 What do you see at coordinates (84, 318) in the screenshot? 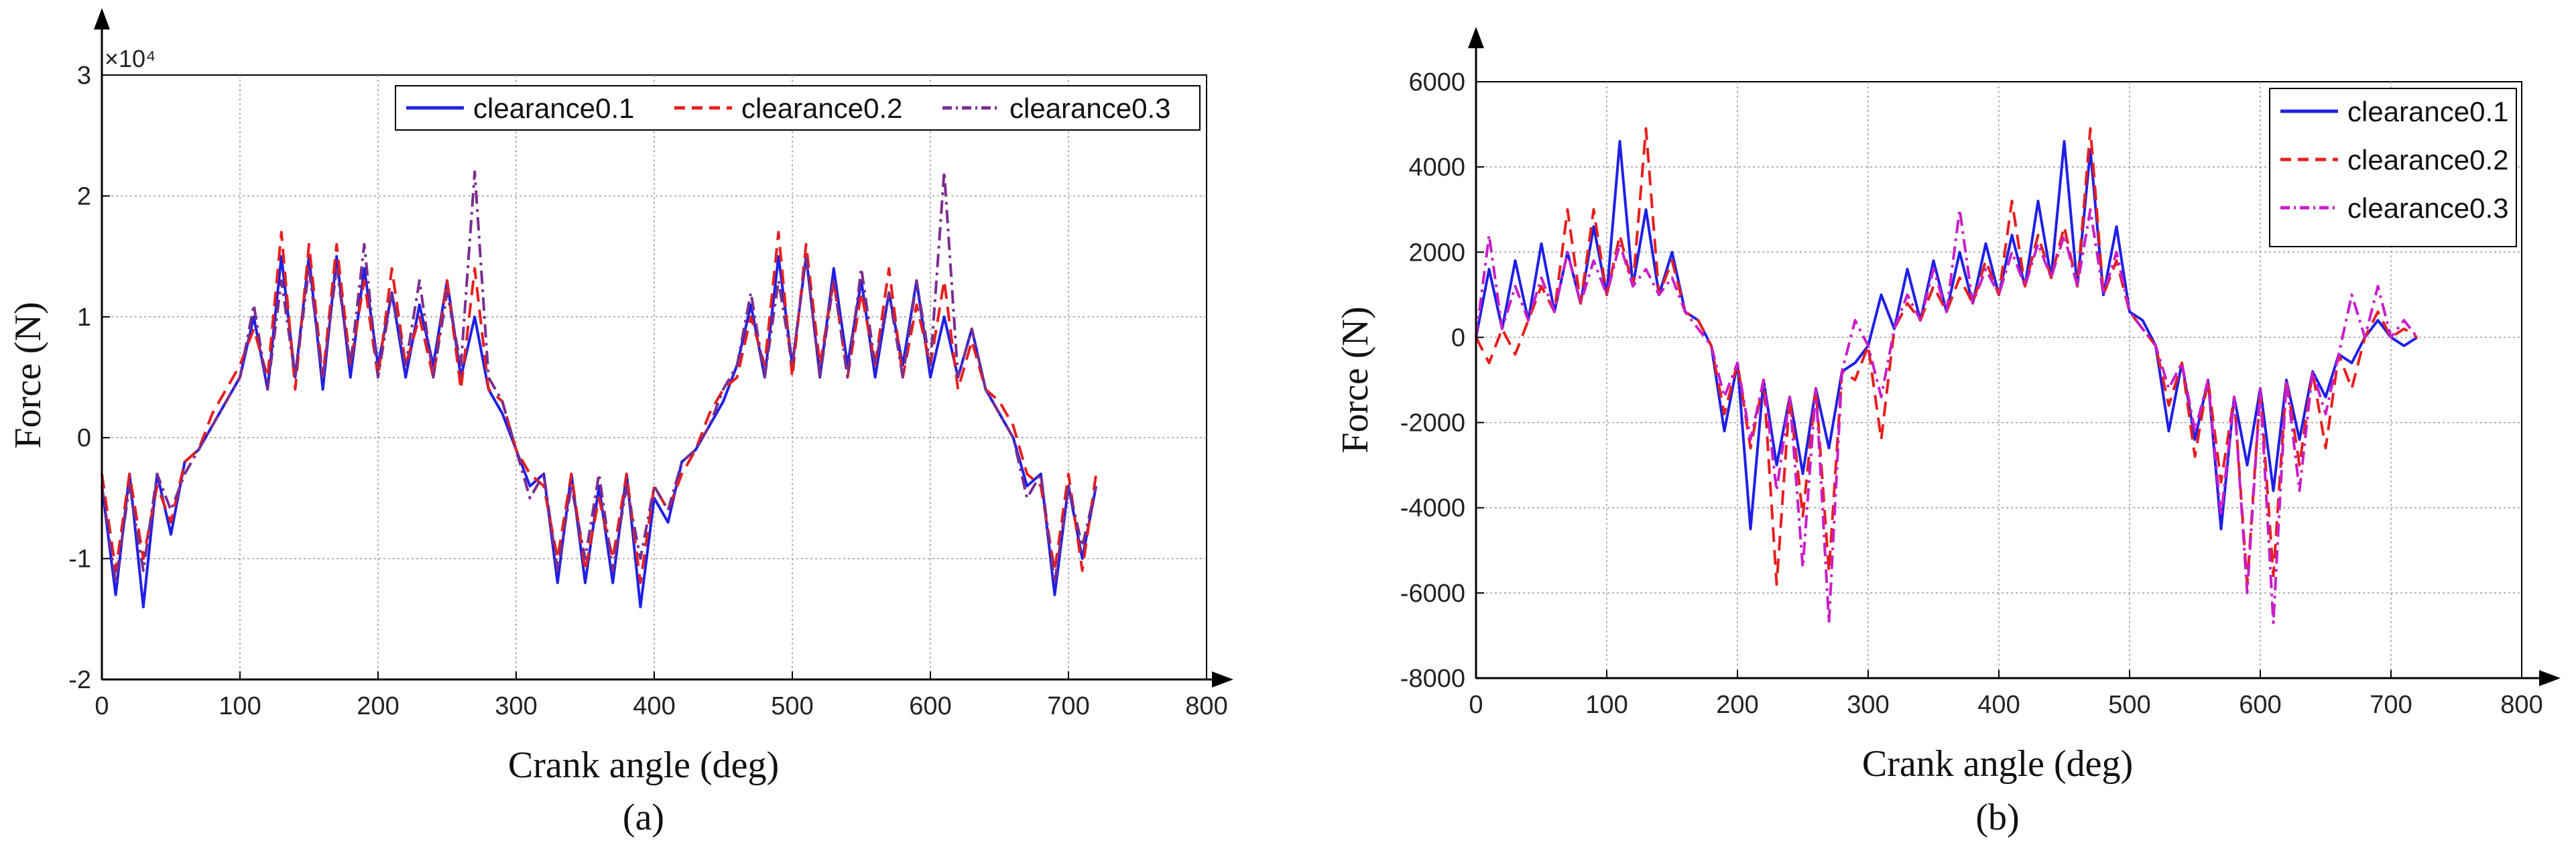
I see `y-tick-label: 1` at bounding box center [84, 318].